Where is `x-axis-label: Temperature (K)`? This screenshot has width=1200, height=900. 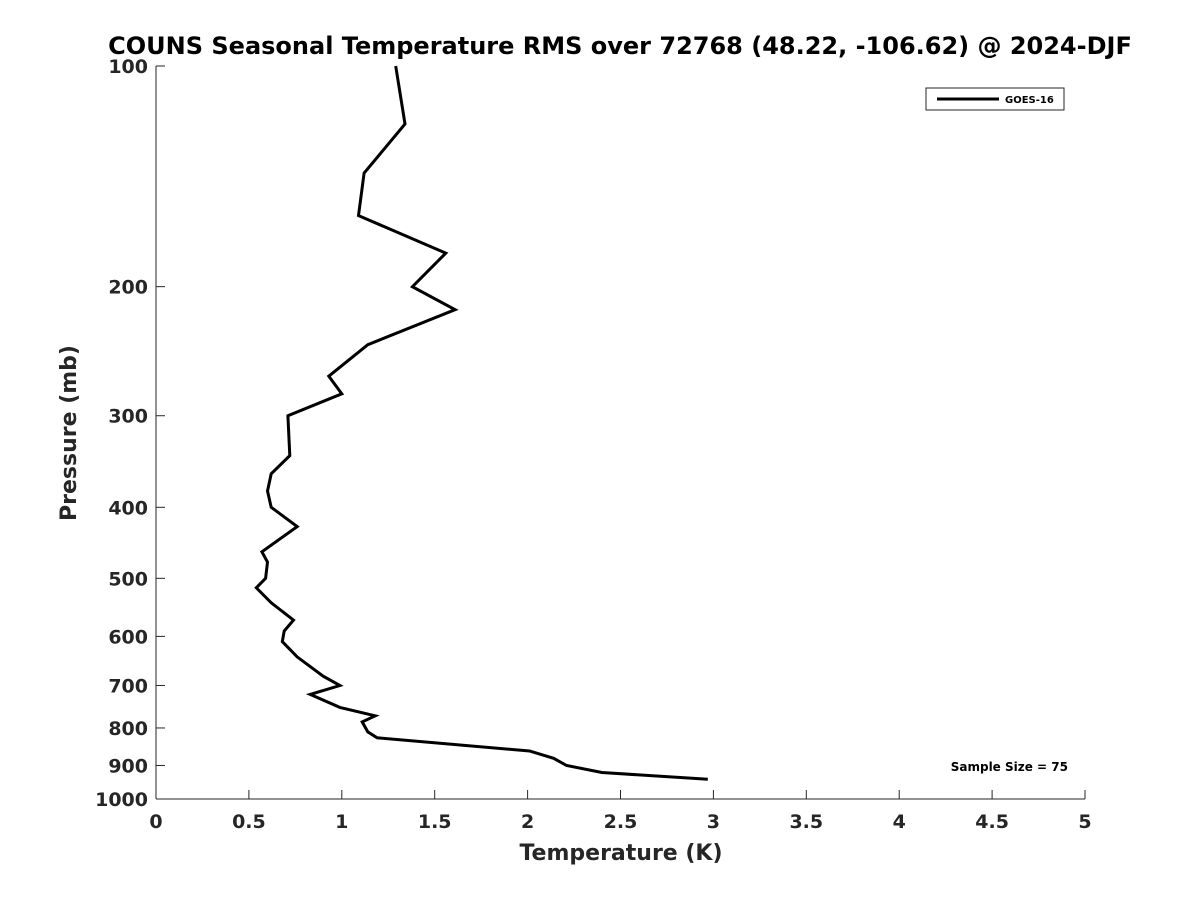 x-axis-label: Temperature (K) is located at coordinates (620, 853).